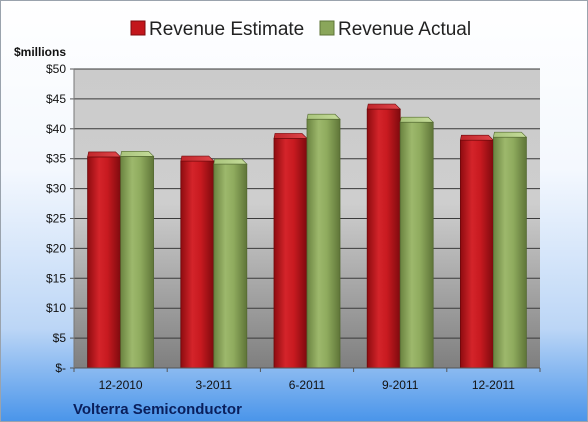 This screenshot has height=422, width=588. I want to click on legend-swatch-estimate, so click(138, 28).